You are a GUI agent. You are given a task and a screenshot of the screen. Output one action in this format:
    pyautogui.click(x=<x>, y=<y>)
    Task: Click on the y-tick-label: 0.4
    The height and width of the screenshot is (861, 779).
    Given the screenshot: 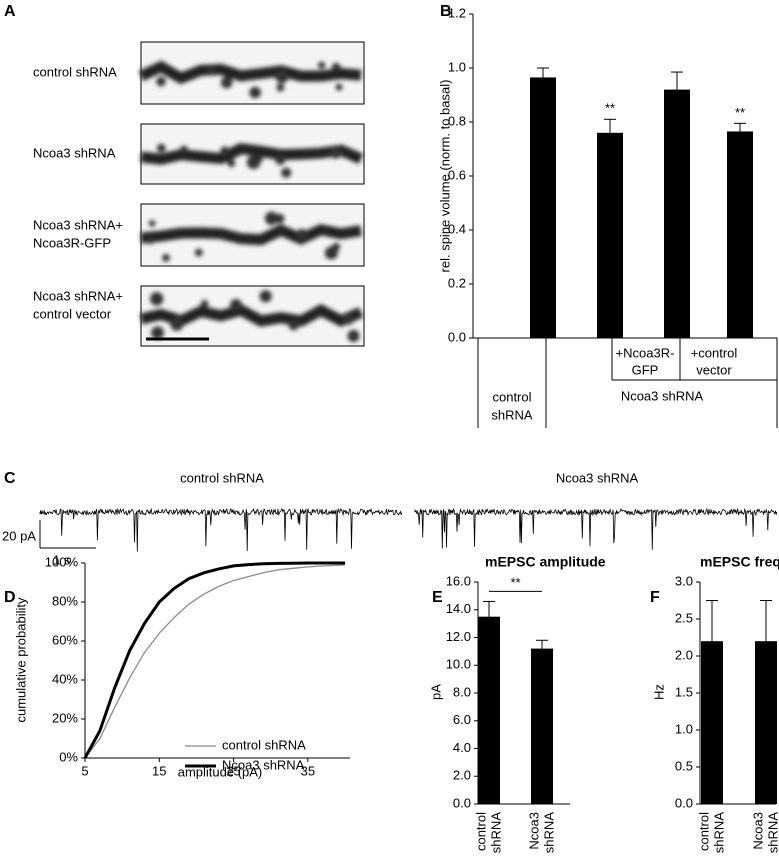 What is the action you would take?
    pyautogui.click(x=457, y=228)
    